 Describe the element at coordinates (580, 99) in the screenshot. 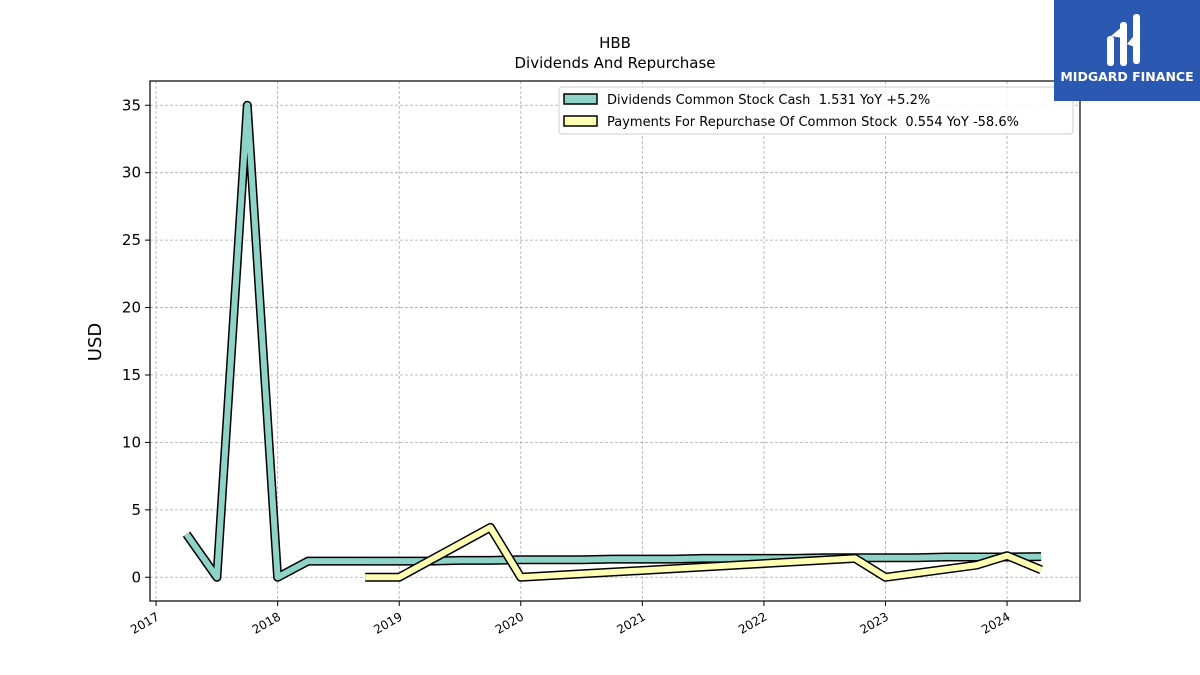

I see `legend-swatch-dividends` at that location.